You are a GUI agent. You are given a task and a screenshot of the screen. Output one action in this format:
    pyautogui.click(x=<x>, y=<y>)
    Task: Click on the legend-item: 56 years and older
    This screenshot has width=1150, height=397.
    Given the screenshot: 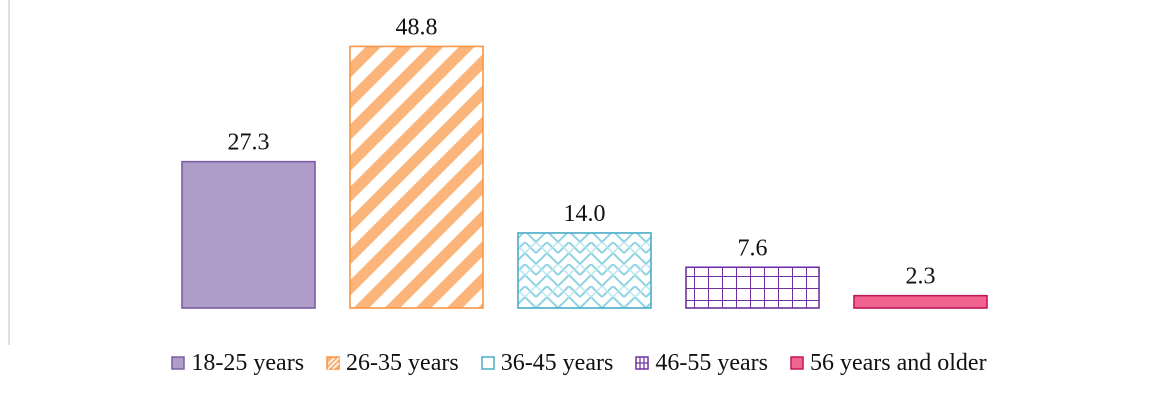 What is the action you would take?
    pyautogui.click(x=888, y=363)
    